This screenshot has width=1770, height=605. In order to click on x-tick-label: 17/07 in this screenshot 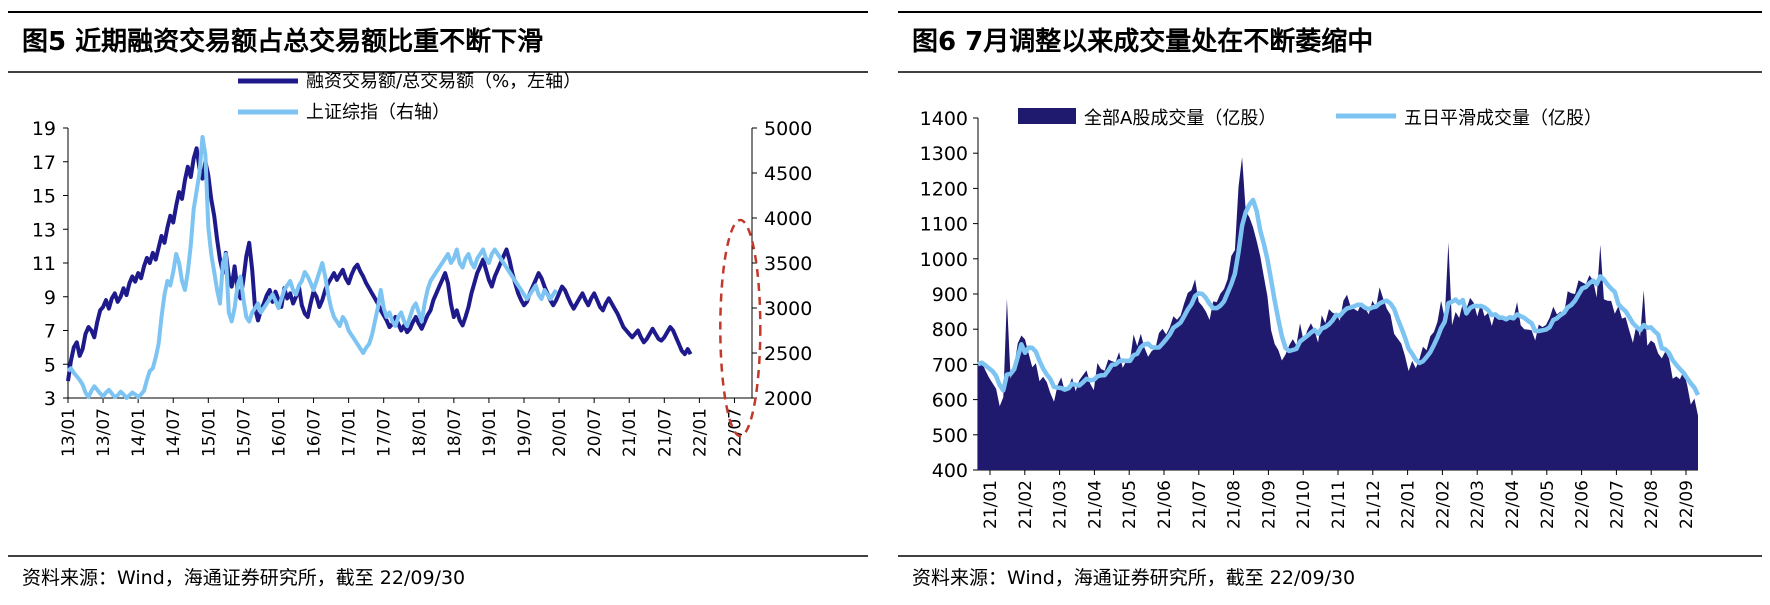, I will do `click(385, 432)`.